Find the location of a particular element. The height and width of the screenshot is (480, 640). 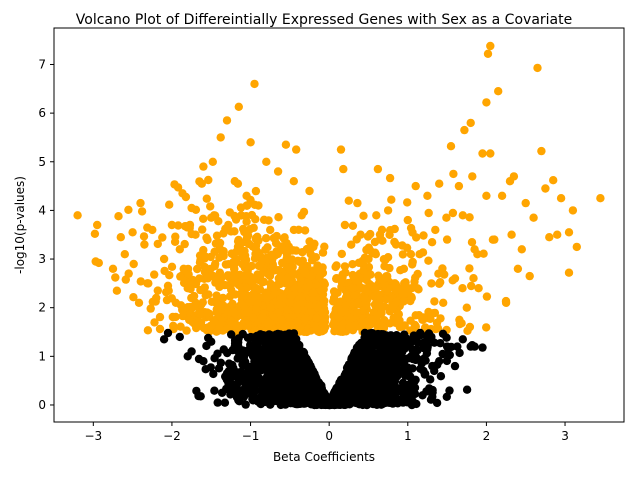

x-tick-label: 1 is located at coordinates (408, 436).